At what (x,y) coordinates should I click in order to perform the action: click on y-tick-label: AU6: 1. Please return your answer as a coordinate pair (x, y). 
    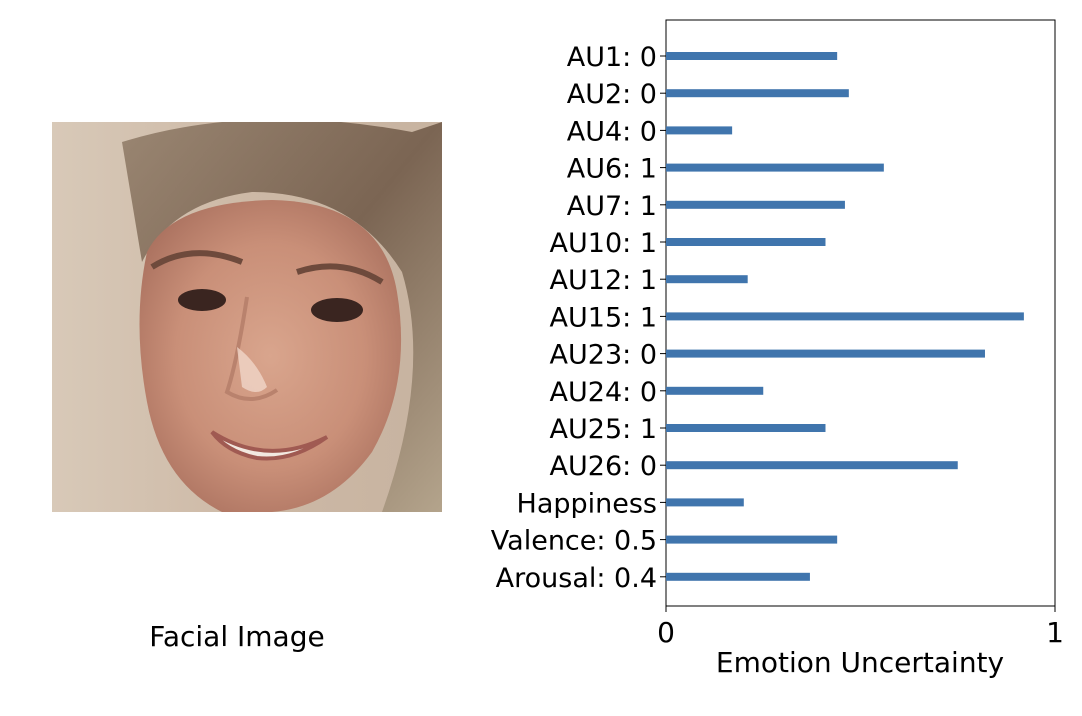
    Looking at the image, I should click on (612, 169).